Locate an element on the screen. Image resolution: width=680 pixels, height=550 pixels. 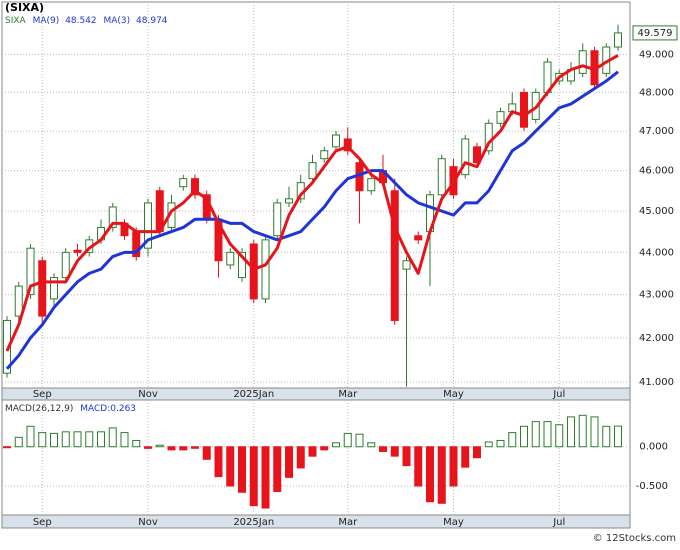
legend-symbol: SIXA is located at coordinates (16, 21).